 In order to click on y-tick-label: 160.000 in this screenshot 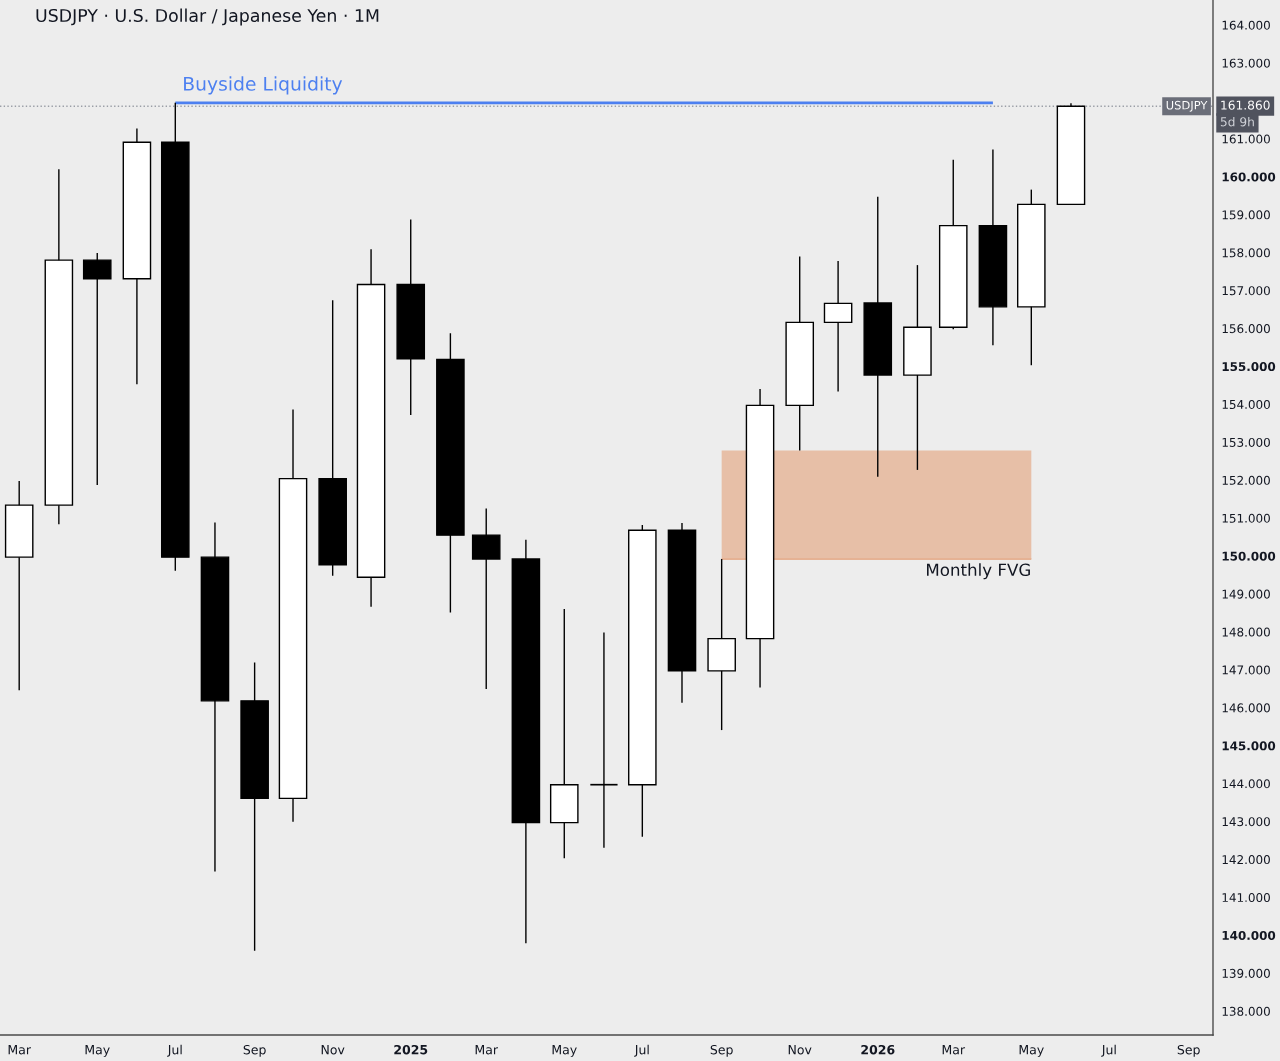, I will do `click(1249, 177)`.